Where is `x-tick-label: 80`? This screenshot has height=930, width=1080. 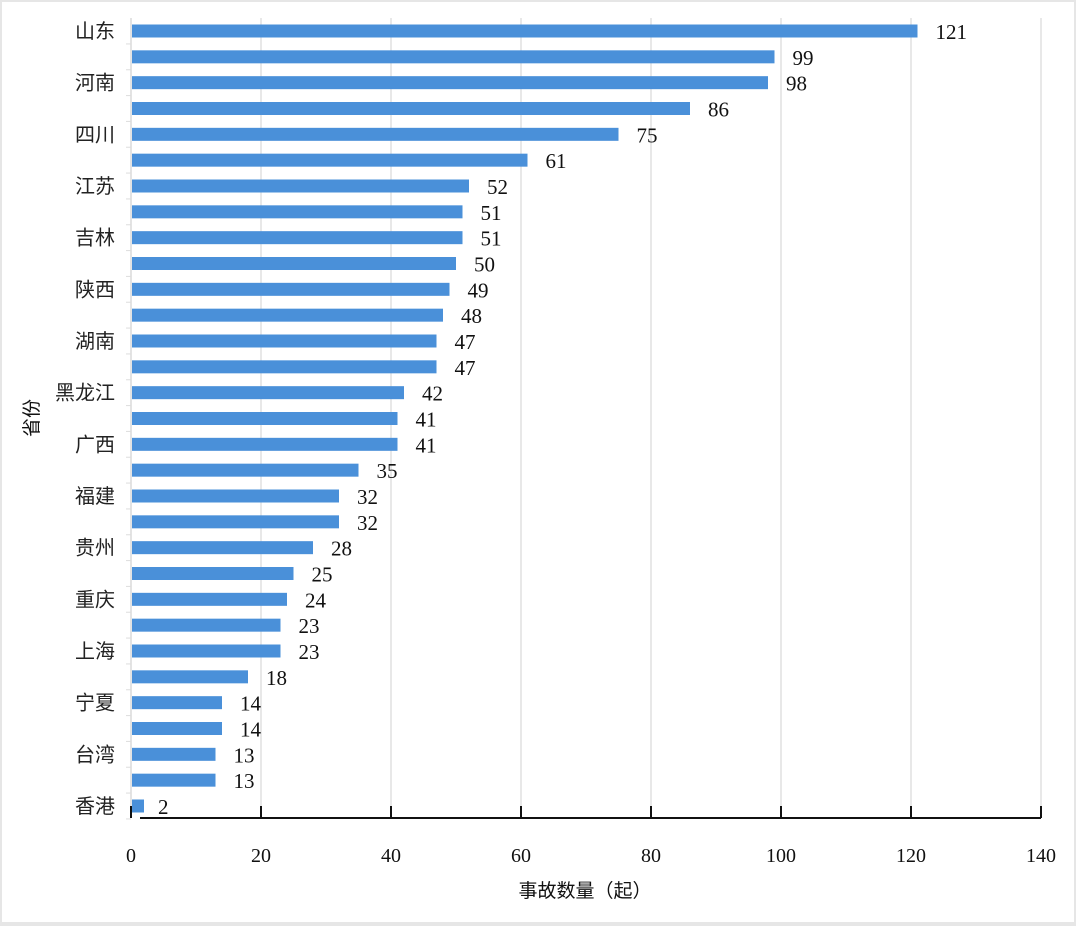 x-tick-label: 80 is located at coordinates (651, 856).